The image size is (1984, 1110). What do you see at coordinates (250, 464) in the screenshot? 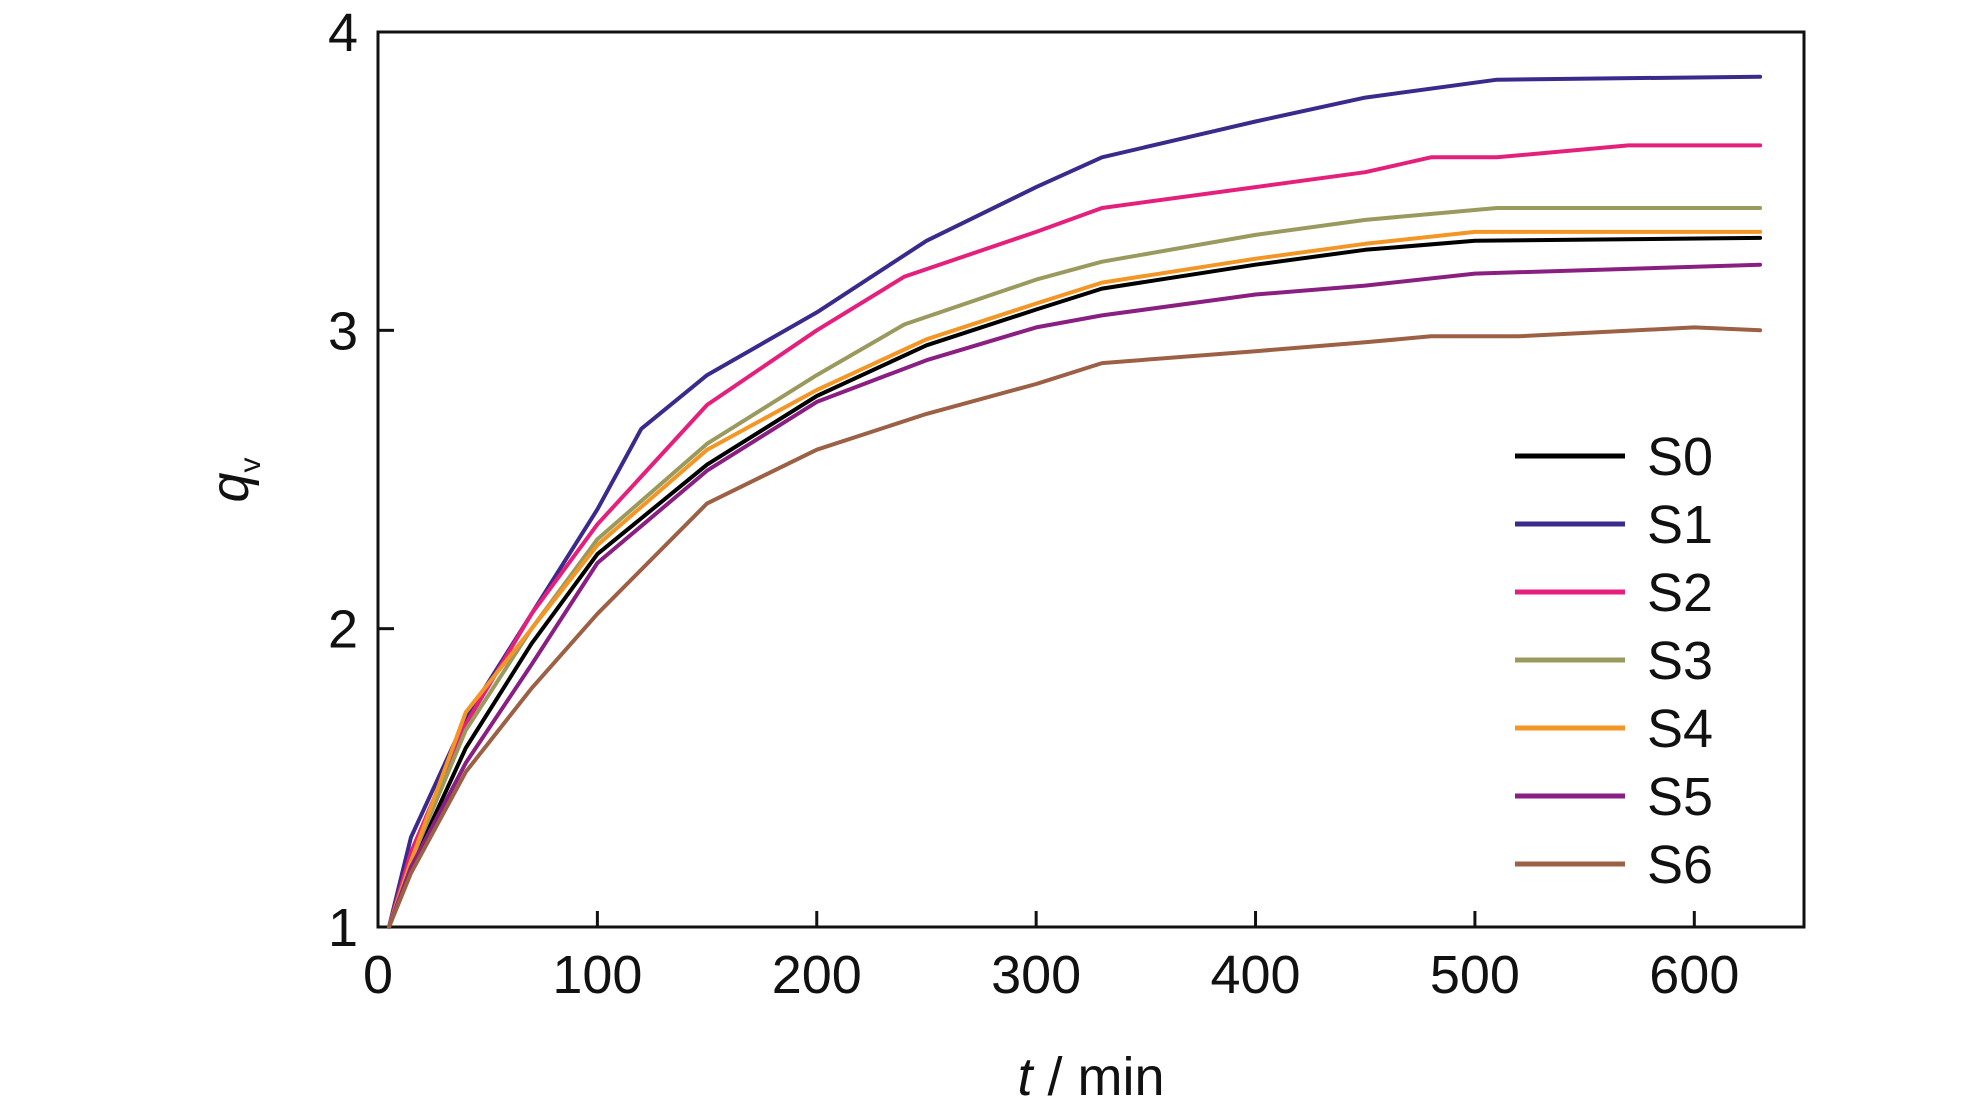
I see `y-axis-sub: v` at bounding box center [250, 464].